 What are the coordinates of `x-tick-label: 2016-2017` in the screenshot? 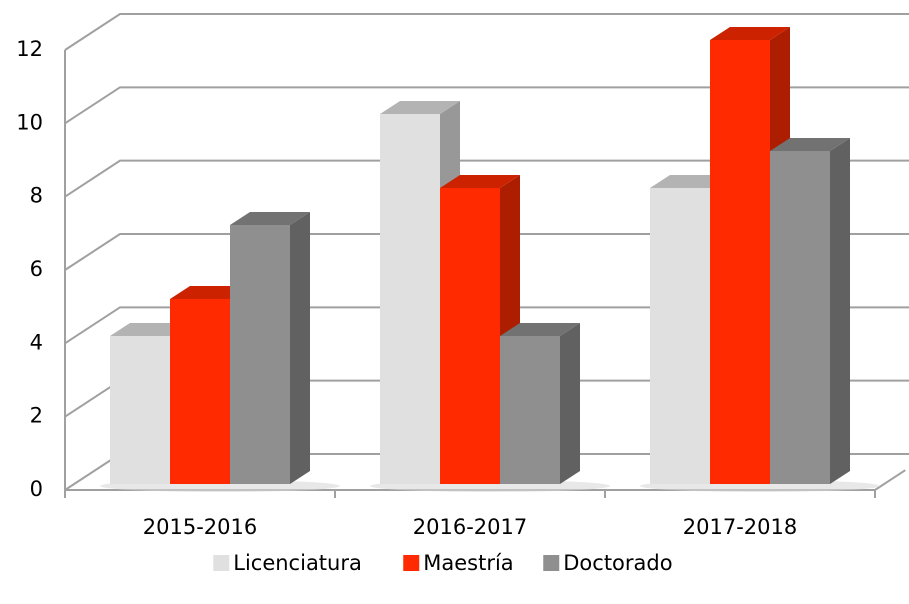 It's located at (470, 527).